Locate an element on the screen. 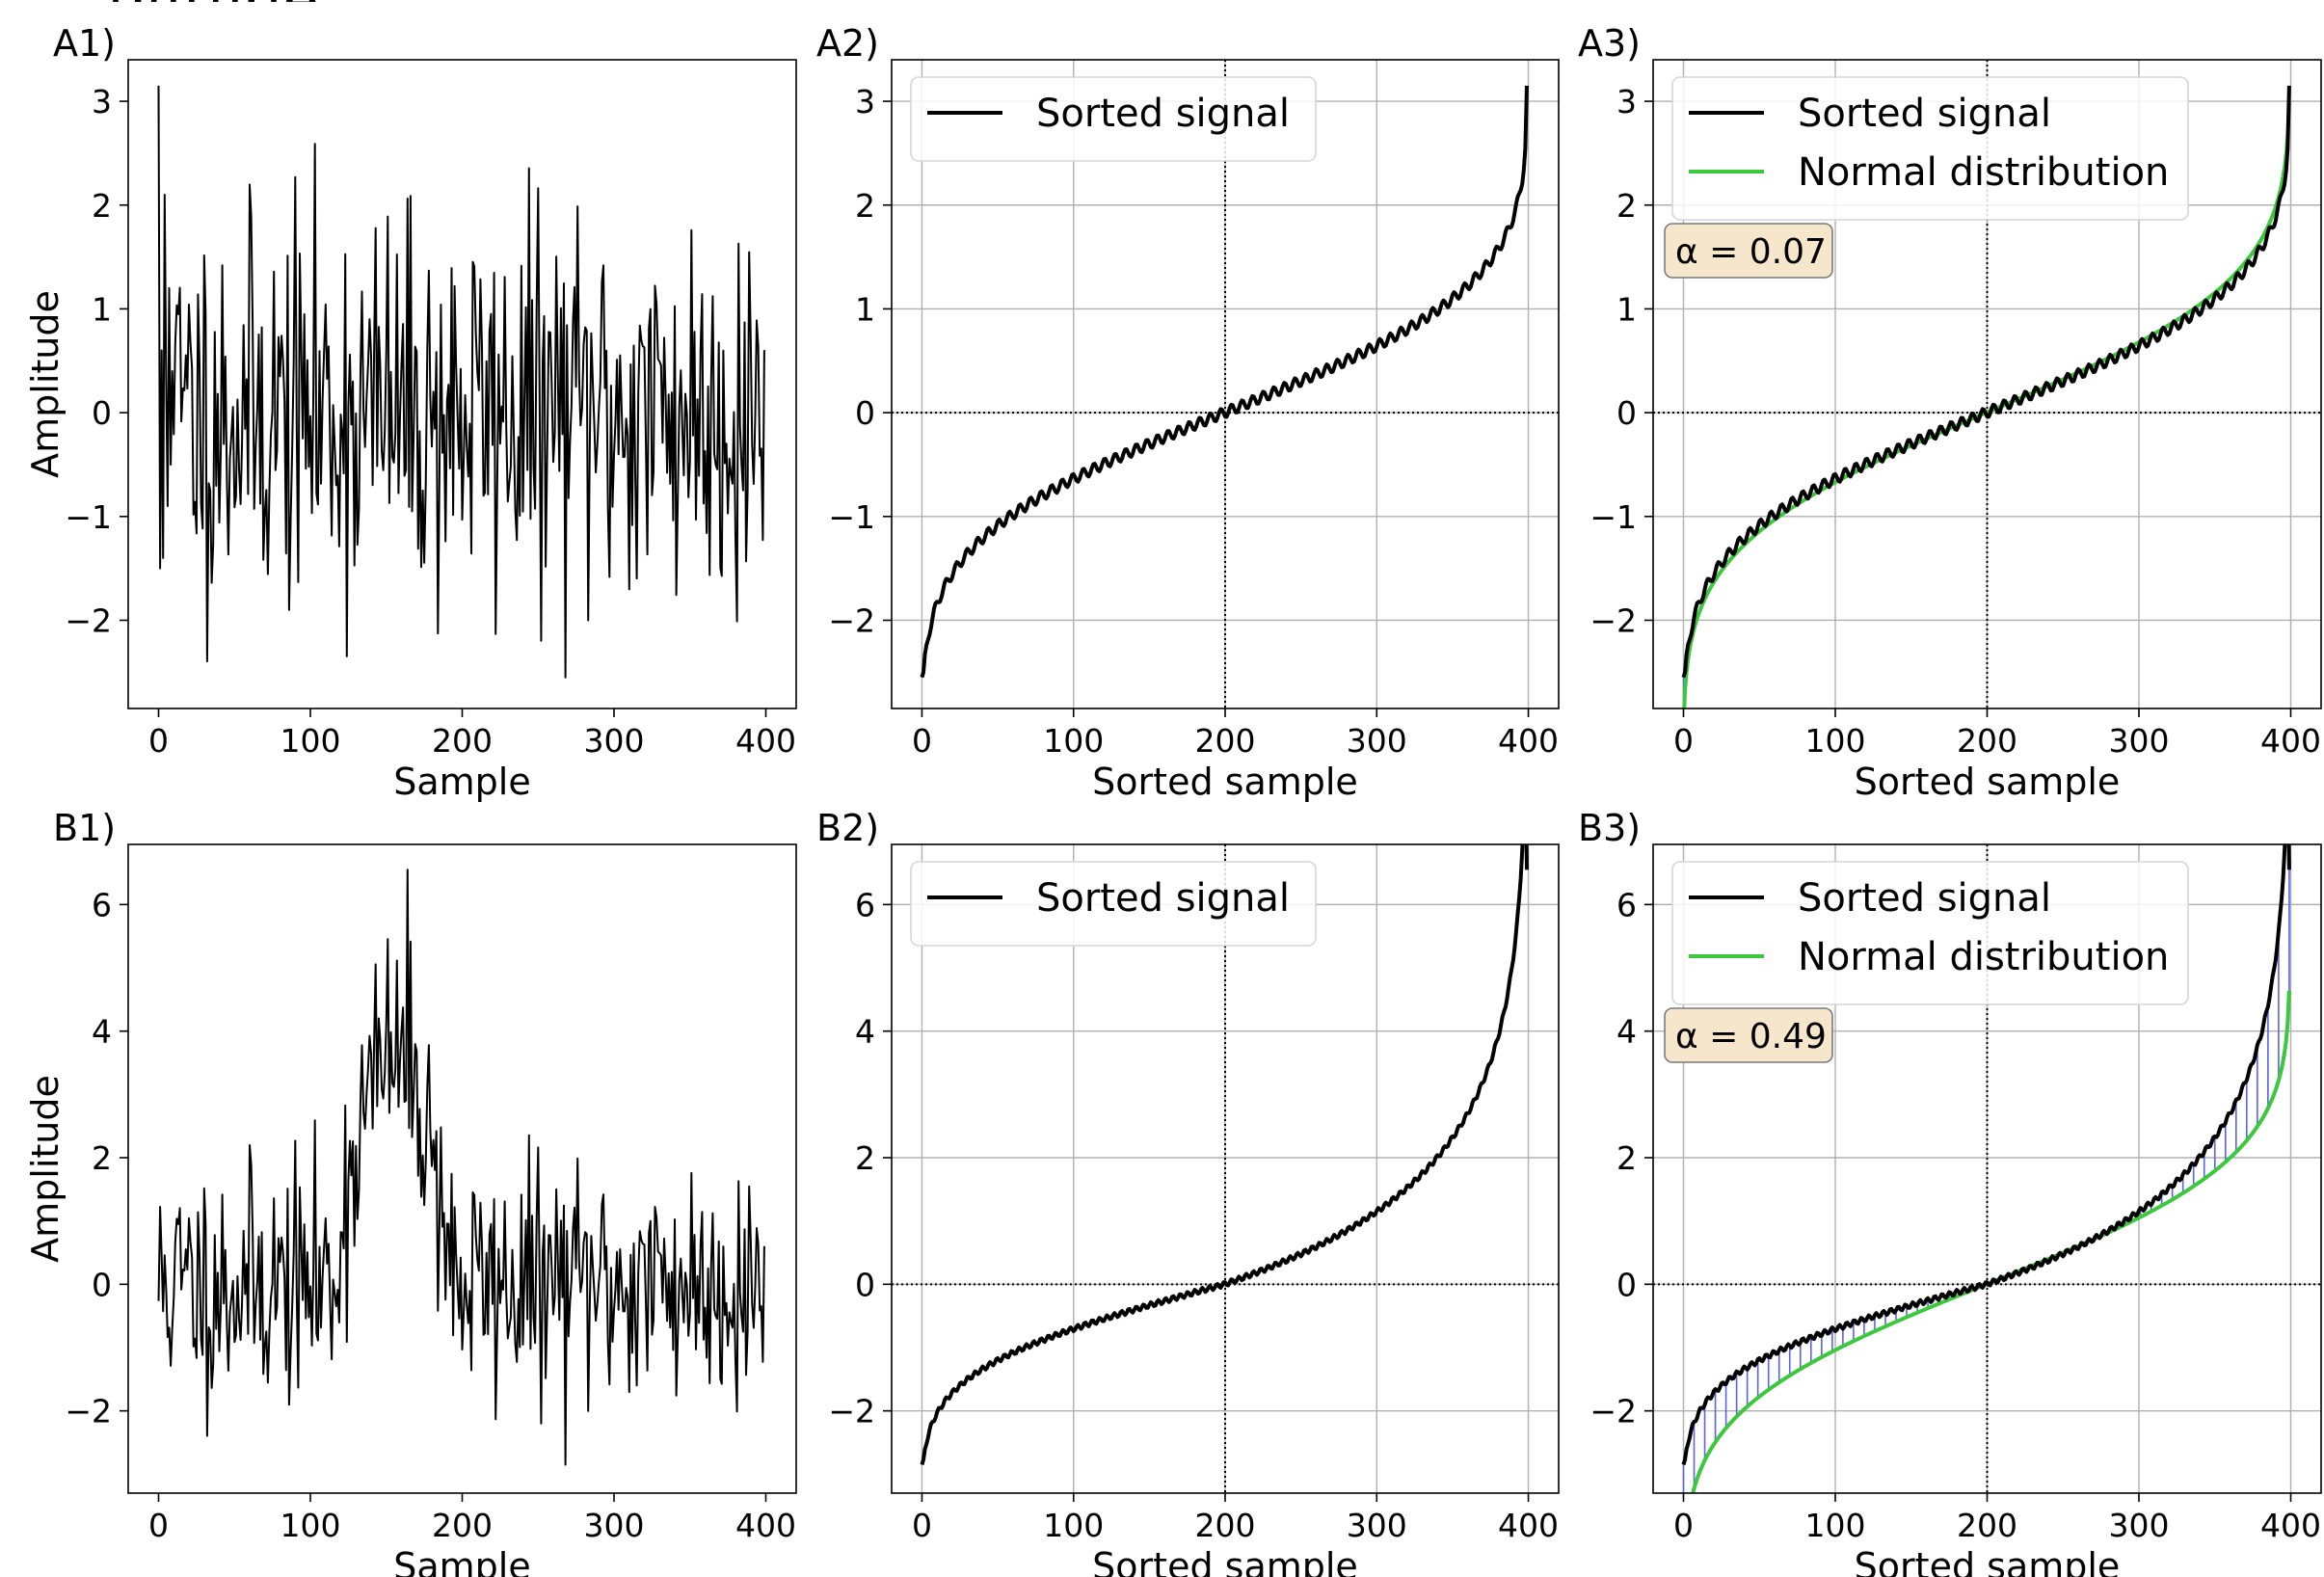 The width and height of the screenshot is (2324, 1577). alpha-annotation: α = 0.49 is located at coordinates (1748, 1035).